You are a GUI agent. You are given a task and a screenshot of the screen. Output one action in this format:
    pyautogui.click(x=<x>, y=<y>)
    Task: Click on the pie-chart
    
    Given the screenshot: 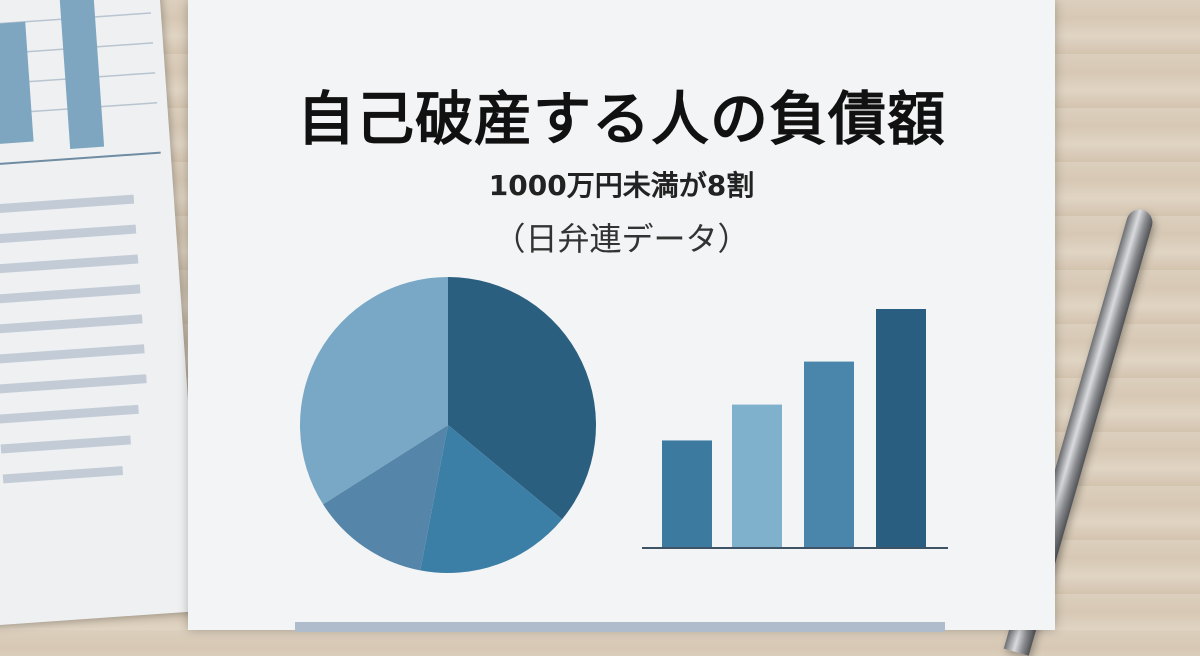 What is the action you would take?
    pyautogui.click(x=448, y=425)
    